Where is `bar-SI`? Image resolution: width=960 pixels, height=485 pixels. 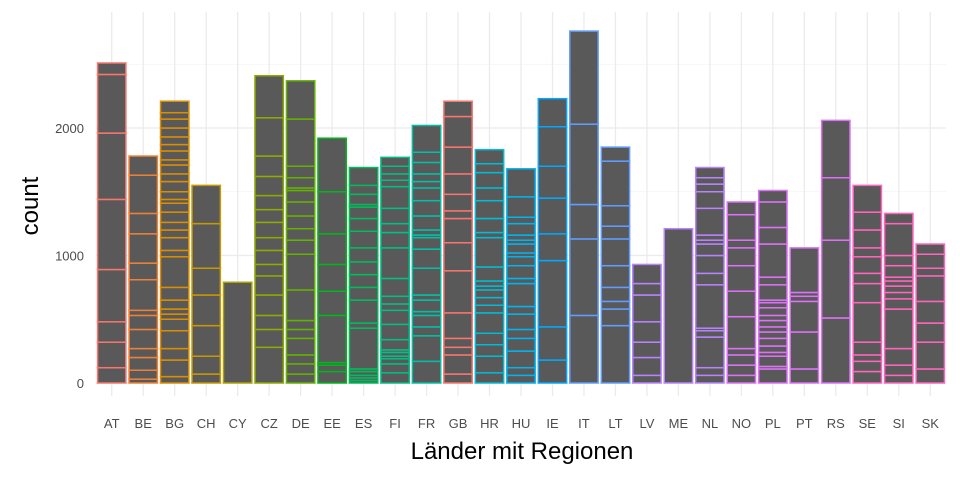
bar-SI is located at coordinates (898, 298).